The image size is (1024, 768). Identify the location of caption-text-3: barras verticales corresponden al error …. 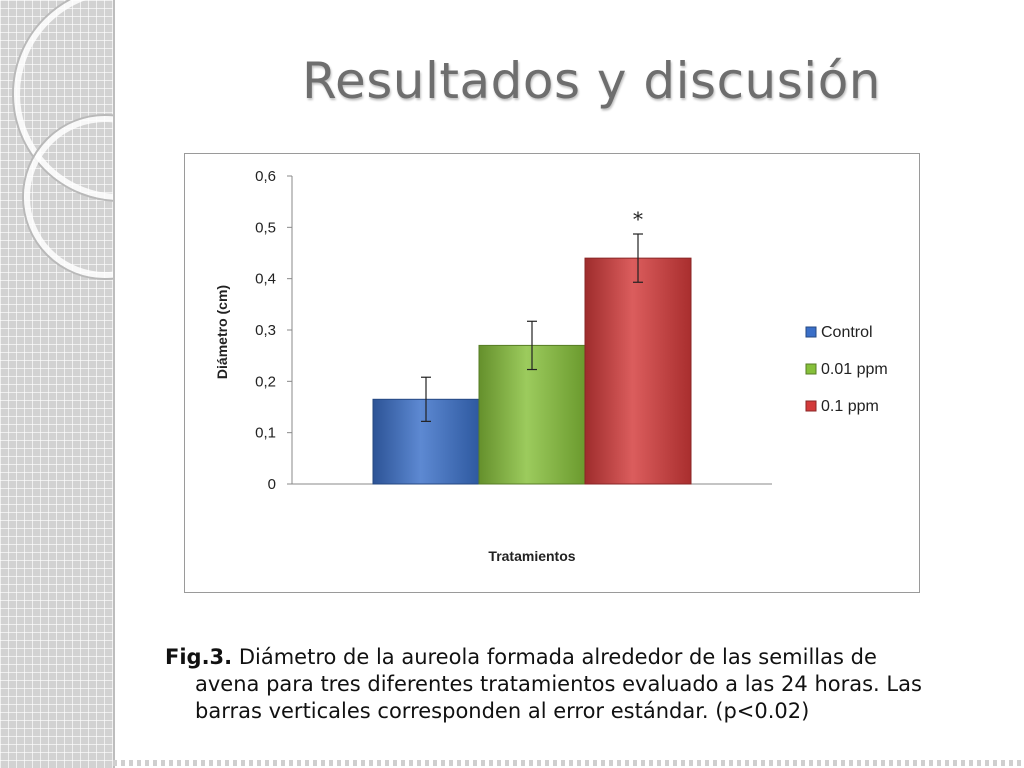
(502, 711).